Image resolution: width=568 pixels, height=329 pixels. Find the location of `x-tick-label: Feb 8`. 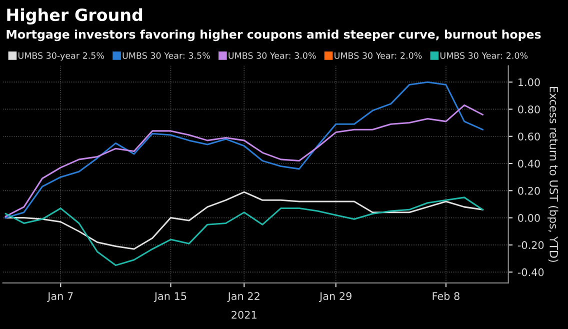

x-tick-label: Feb 8 is located at coordinates (446, 296).